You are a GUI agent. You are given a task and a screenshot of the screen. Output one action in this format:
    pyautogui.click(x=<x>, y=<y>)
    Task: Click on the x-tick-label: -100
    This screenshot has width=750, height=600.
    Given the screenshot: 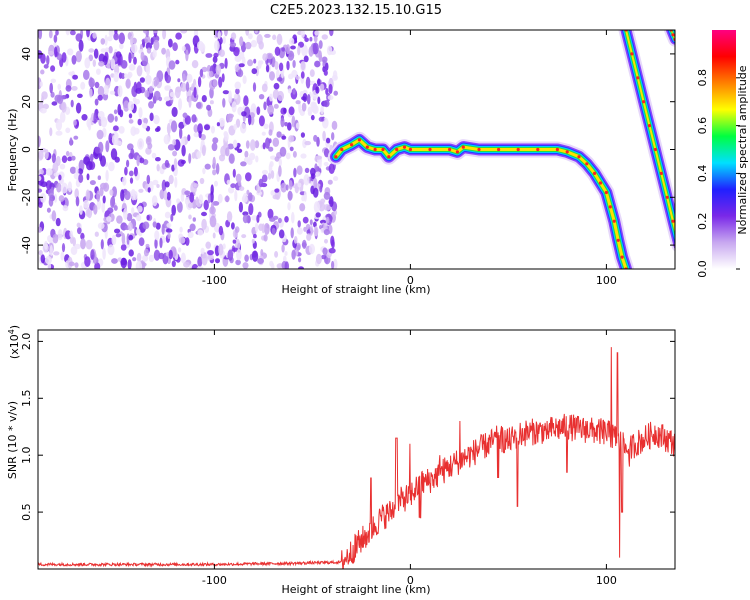 What is the action you would take?
    pyautogui.click(x=214, y=580)
    